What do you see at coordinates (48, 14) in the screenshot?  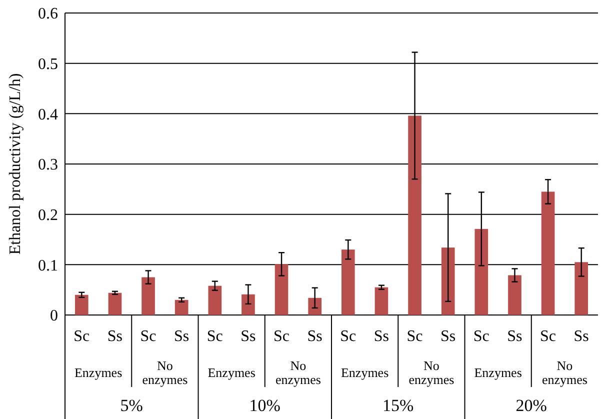 I see `y-tick-label: 0.6` at bounding box center [48, 14].